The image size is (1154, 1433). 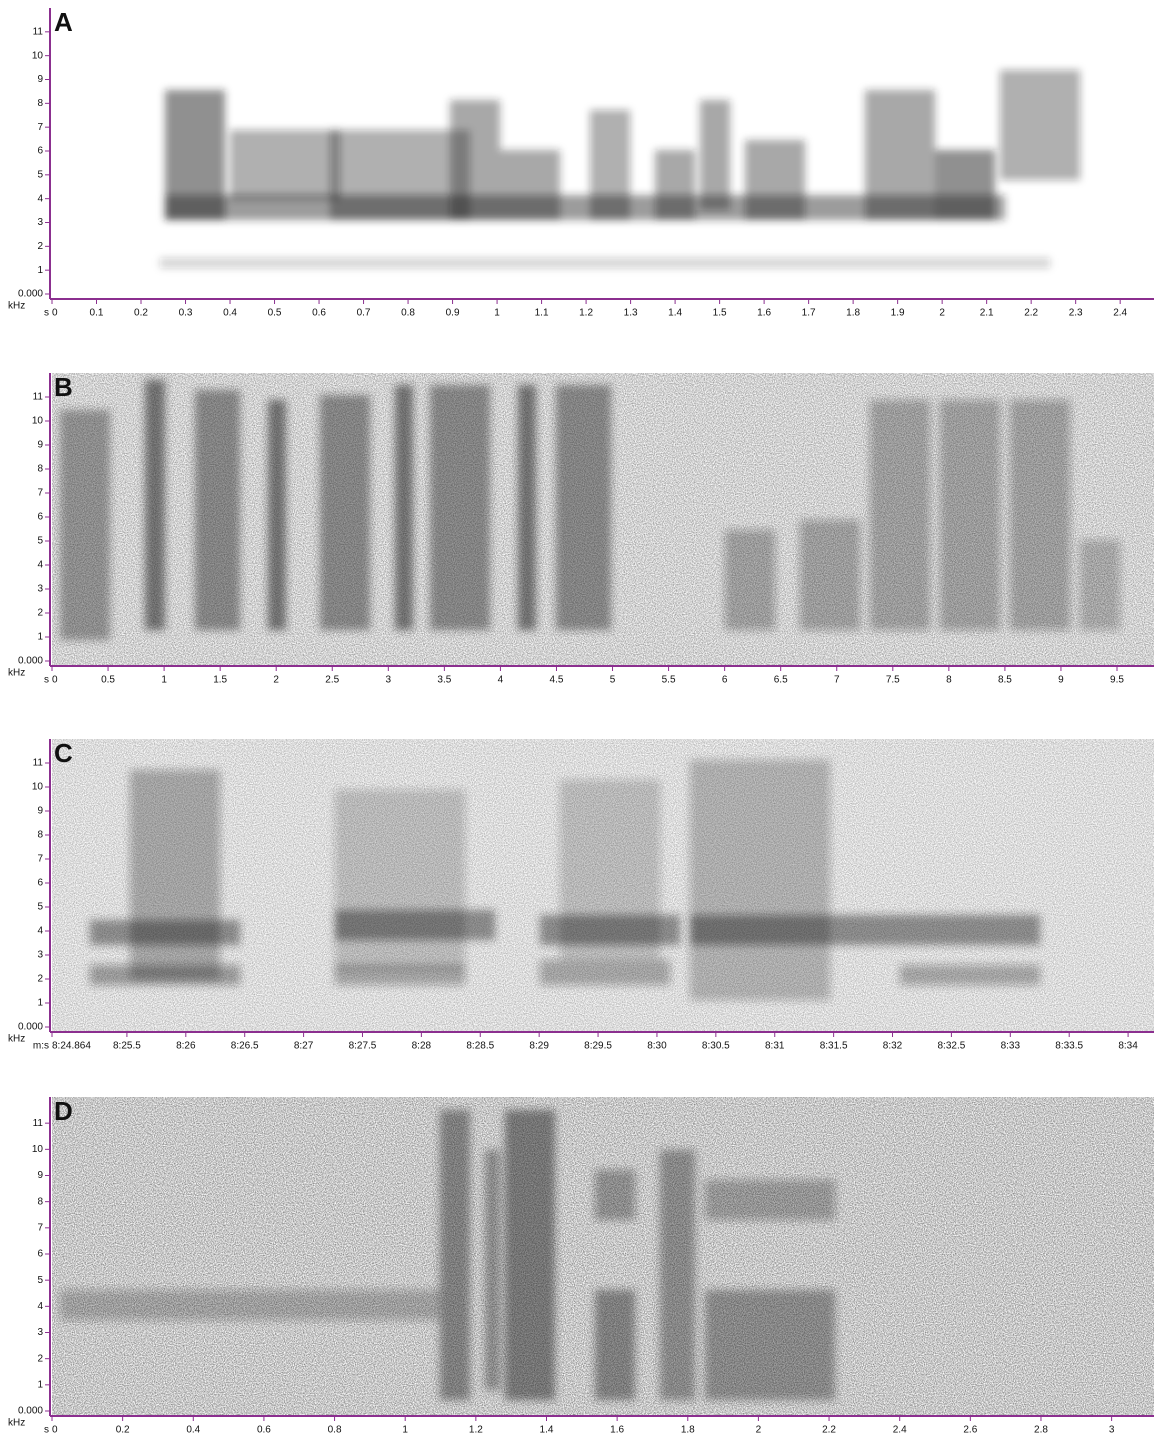 What do you see at coordinates (669, 680) in the screenshot?
I see `x-tick-label: 5.5` at bounding box center [669, 680].